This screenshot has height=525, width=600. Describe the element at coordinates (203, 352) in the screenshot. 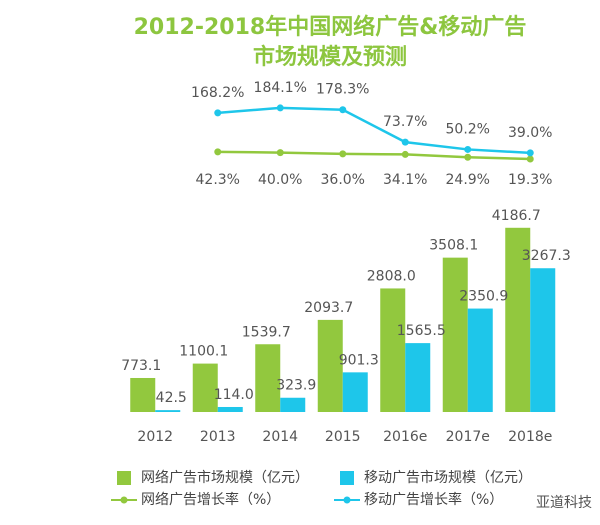

I see `value-label: 1100.1` at that location.